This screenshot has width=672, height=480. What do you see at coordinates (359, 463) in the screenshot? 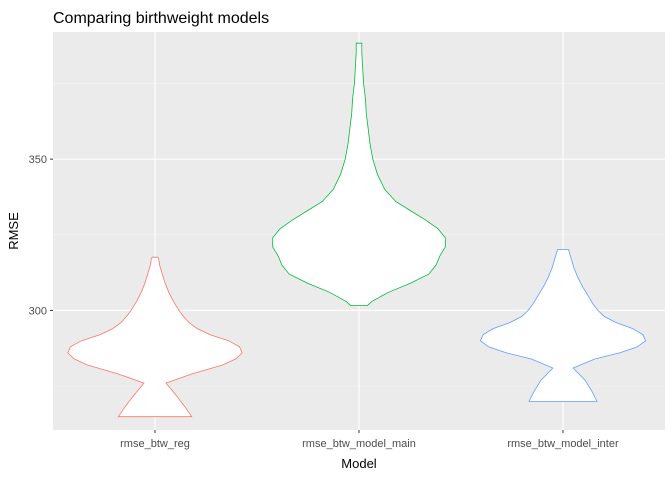
I see `x-axis-title: Model` at bounding box center [359, 463].